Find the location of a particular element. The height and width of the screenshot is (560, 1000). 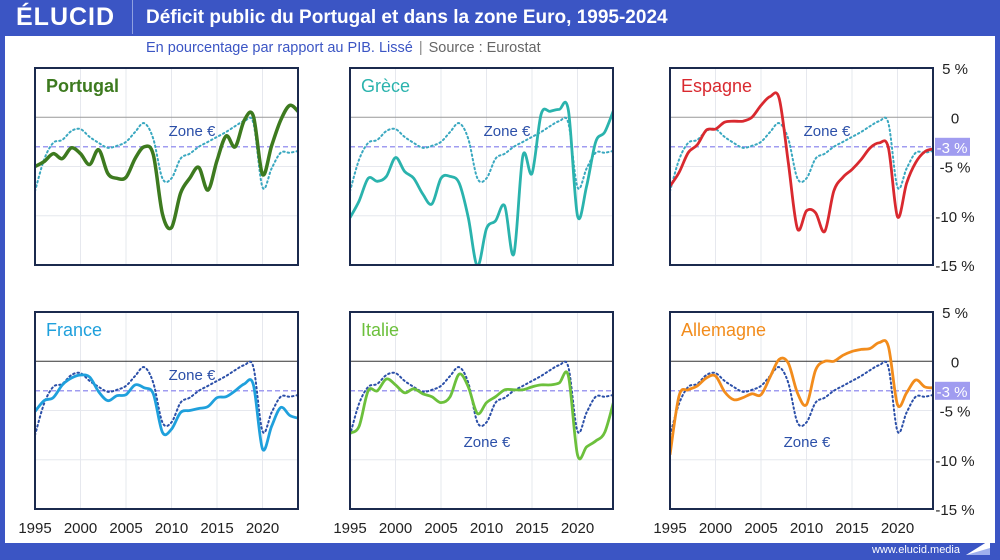

panel-title: France is located at coordinates (74, 330).